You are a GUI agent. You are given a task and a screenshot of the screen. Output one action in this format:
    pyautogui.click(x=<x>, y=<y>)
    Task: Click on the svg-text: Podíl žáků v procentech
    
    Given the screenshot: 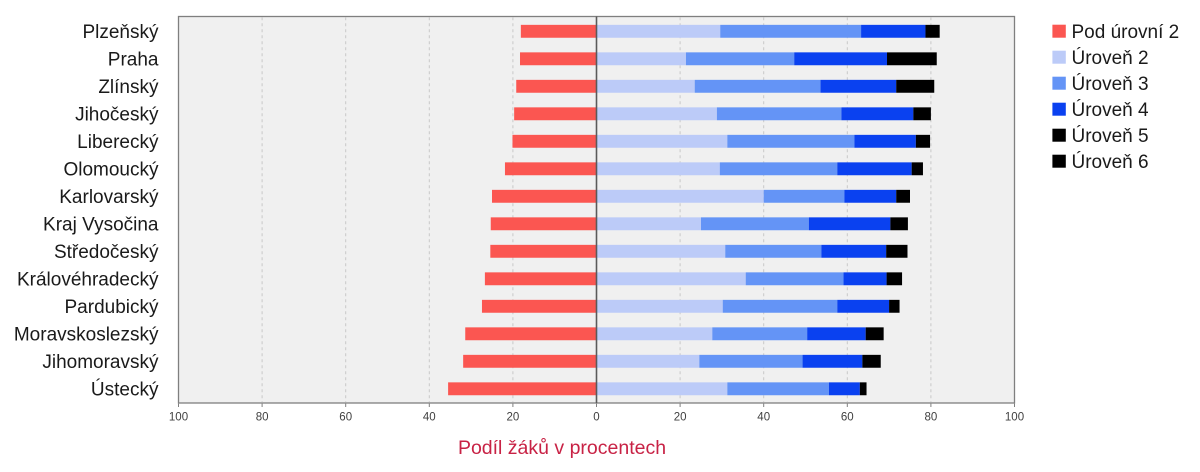 What is the action you would take?
    pyautogui.click(x=562, y=448)
    